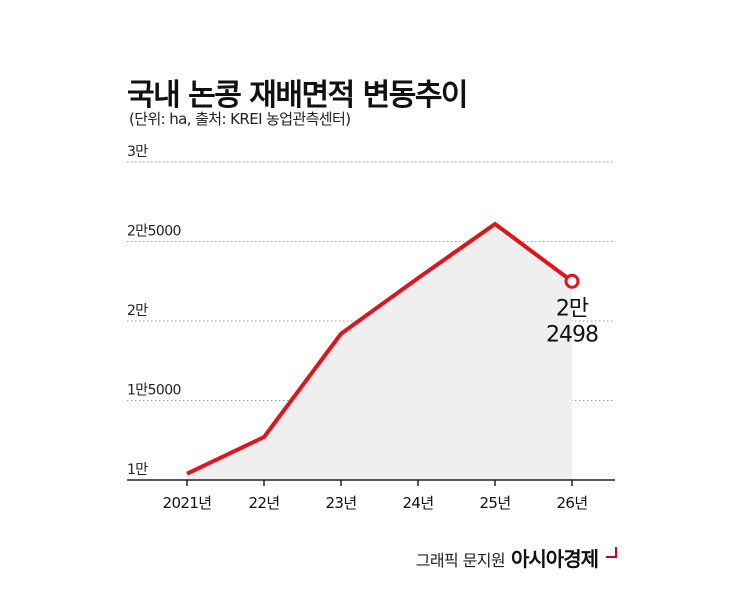 The width and height of the screenshot is (745, 596). What do you see at coordinates (137, 470) in the screenshot?
I see `y-tick-label: 1만` at bounding box center [137, 470].